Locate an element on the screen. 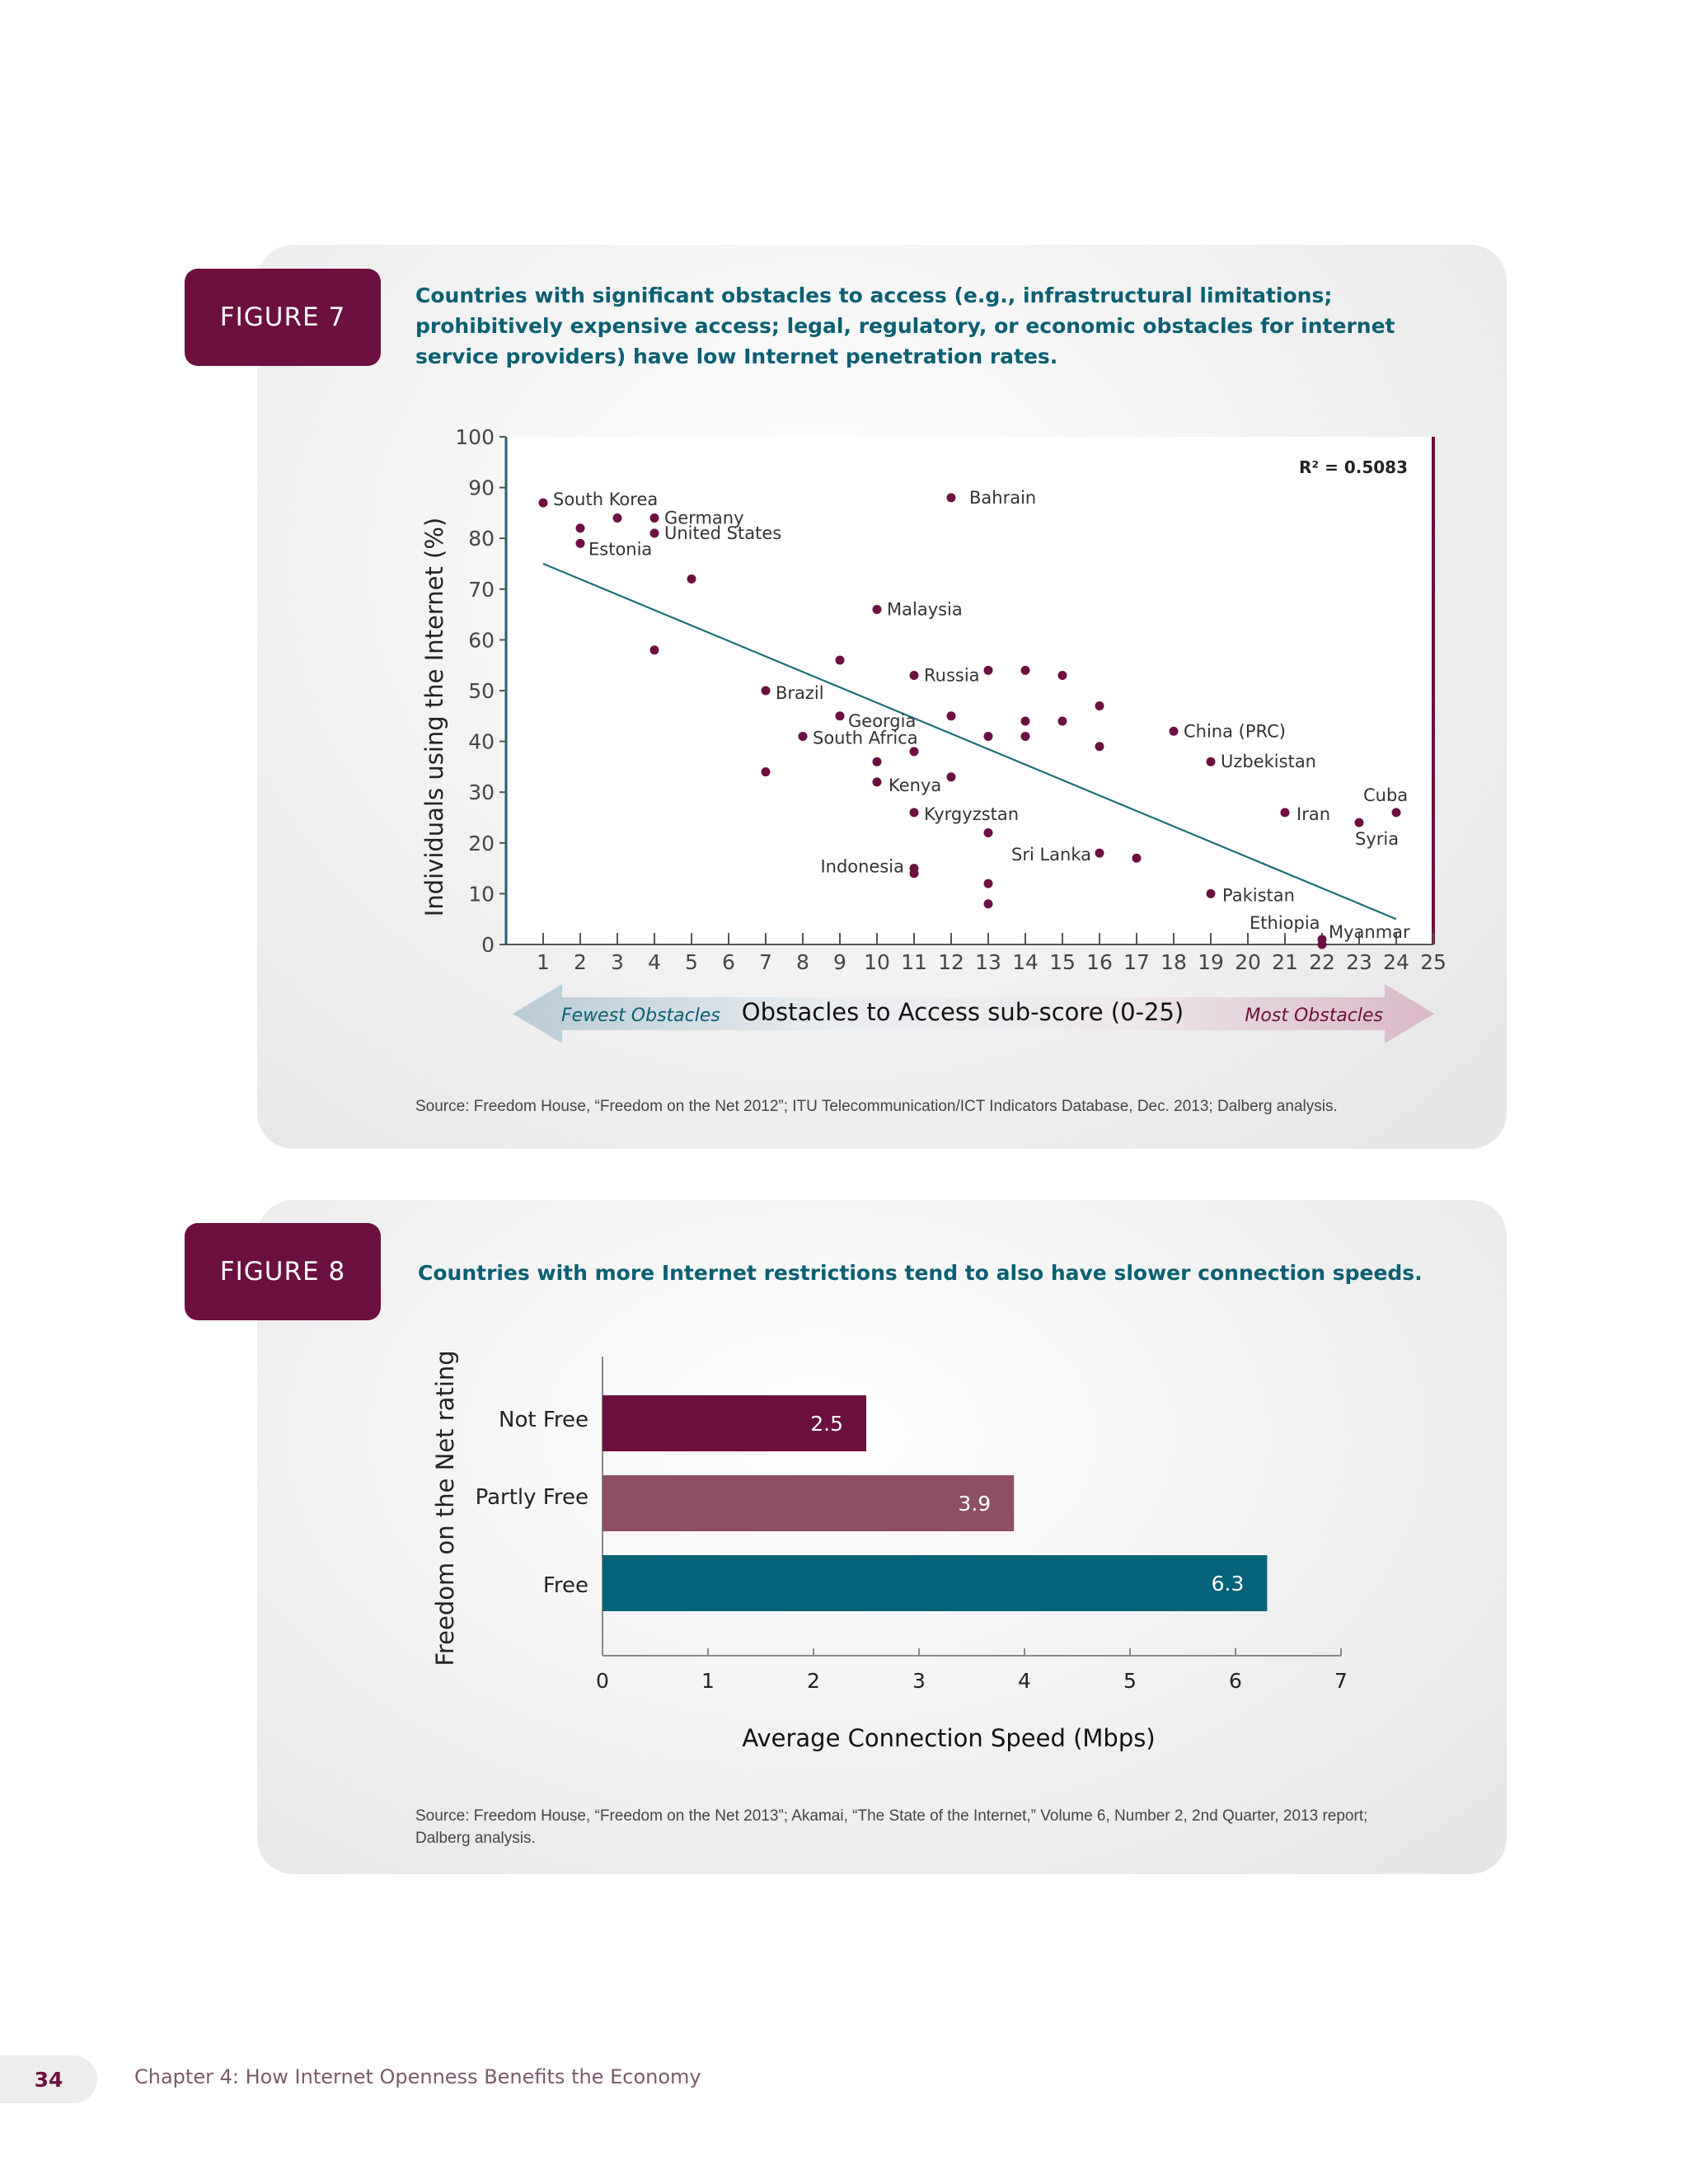  bar-x-axis-label: Average Connection Speed (Mbps) is located at coordinates (949, 1738).